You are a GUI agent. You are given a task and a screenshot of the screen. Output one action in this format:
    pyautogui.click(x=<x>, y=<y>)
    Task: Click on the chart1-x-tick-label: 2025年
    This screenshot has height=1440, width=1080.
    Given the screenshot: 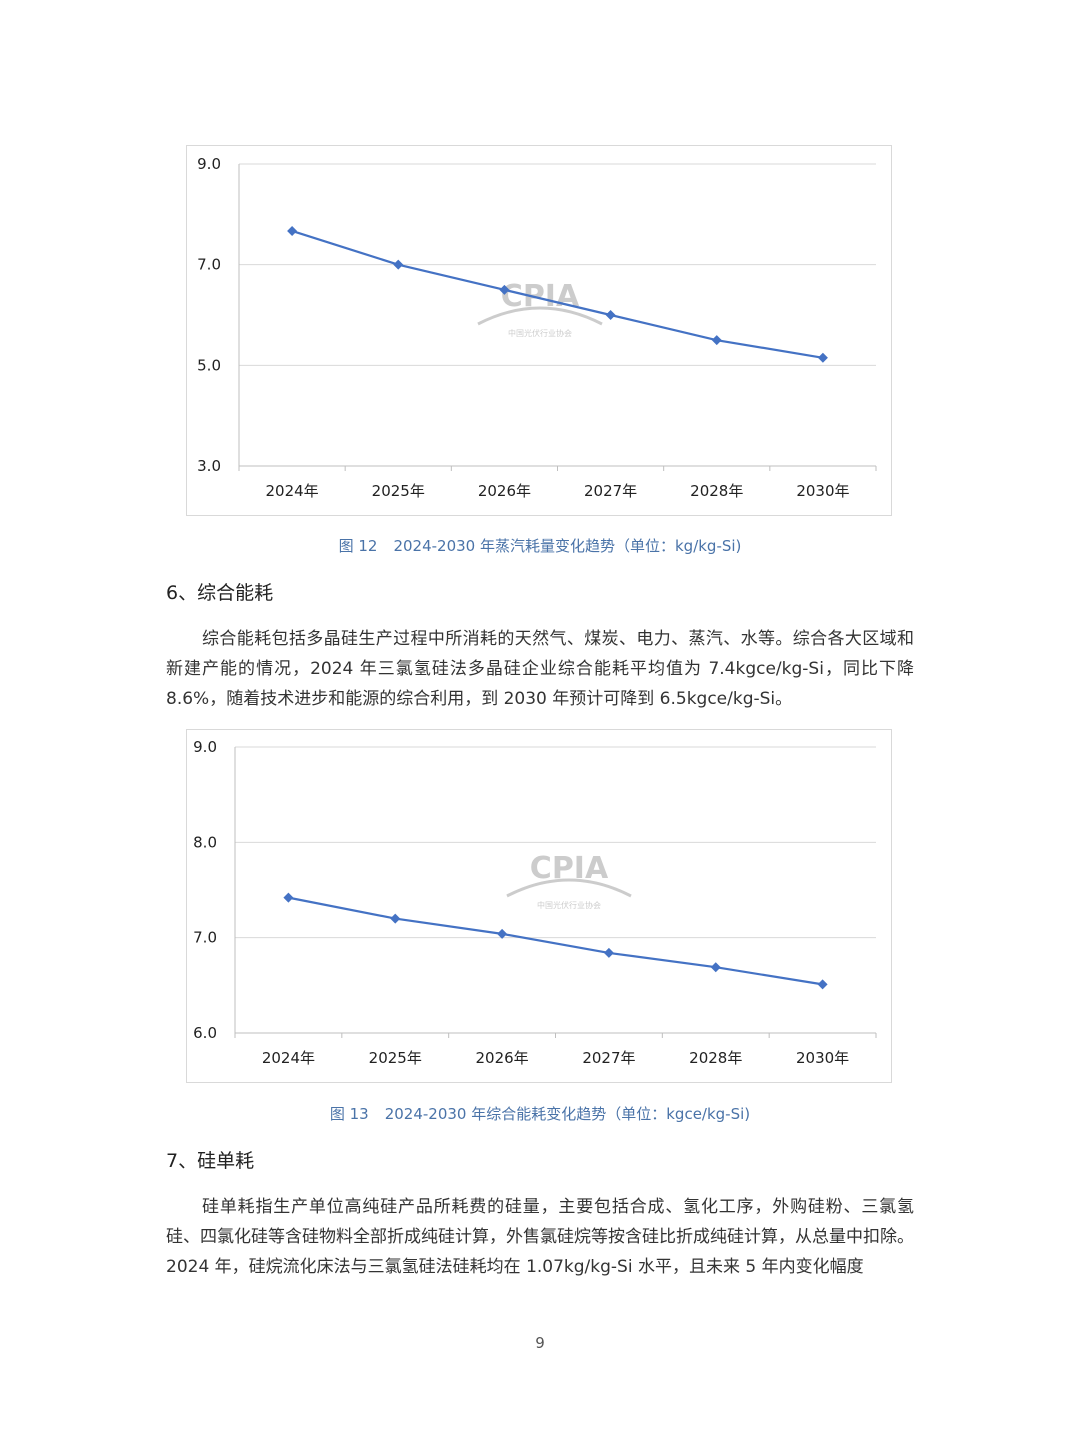 What is the action you would take?
    pyautogui.click(x=398, y=491)
    